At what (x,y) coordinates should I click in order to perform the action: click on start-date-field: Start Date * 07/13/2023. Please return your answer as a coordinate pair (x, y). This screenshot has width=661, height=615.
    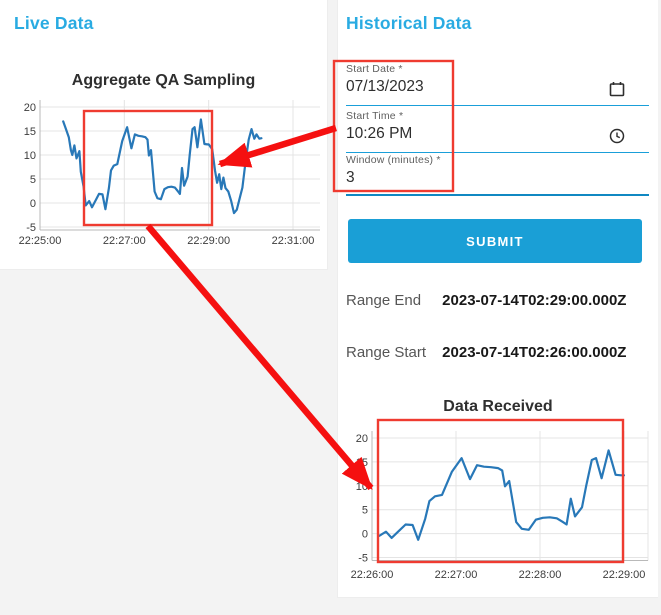
    Looking at the image, I should click on (497, 83).